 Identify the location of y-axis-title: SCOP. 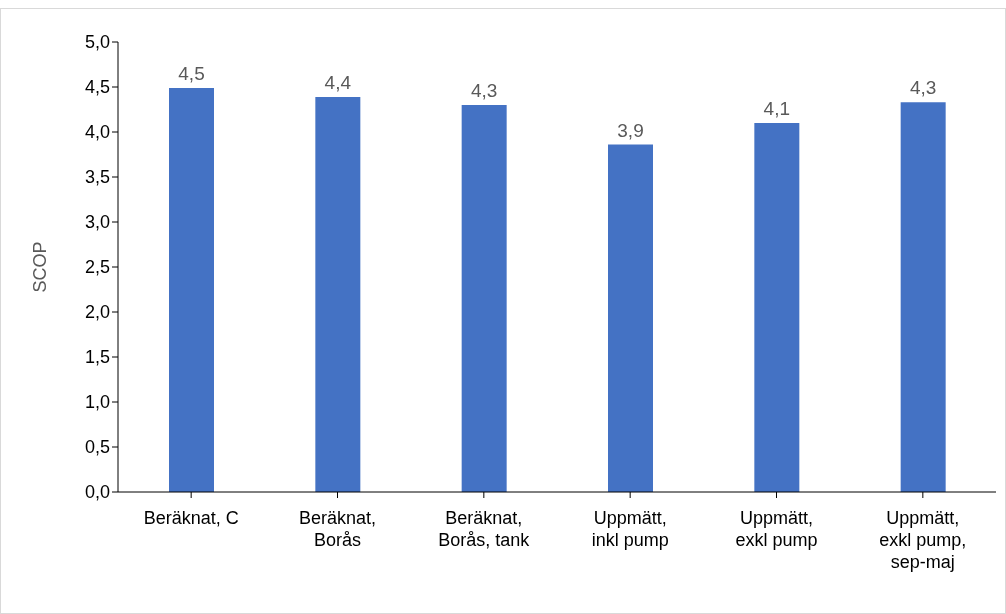
(40, 267).